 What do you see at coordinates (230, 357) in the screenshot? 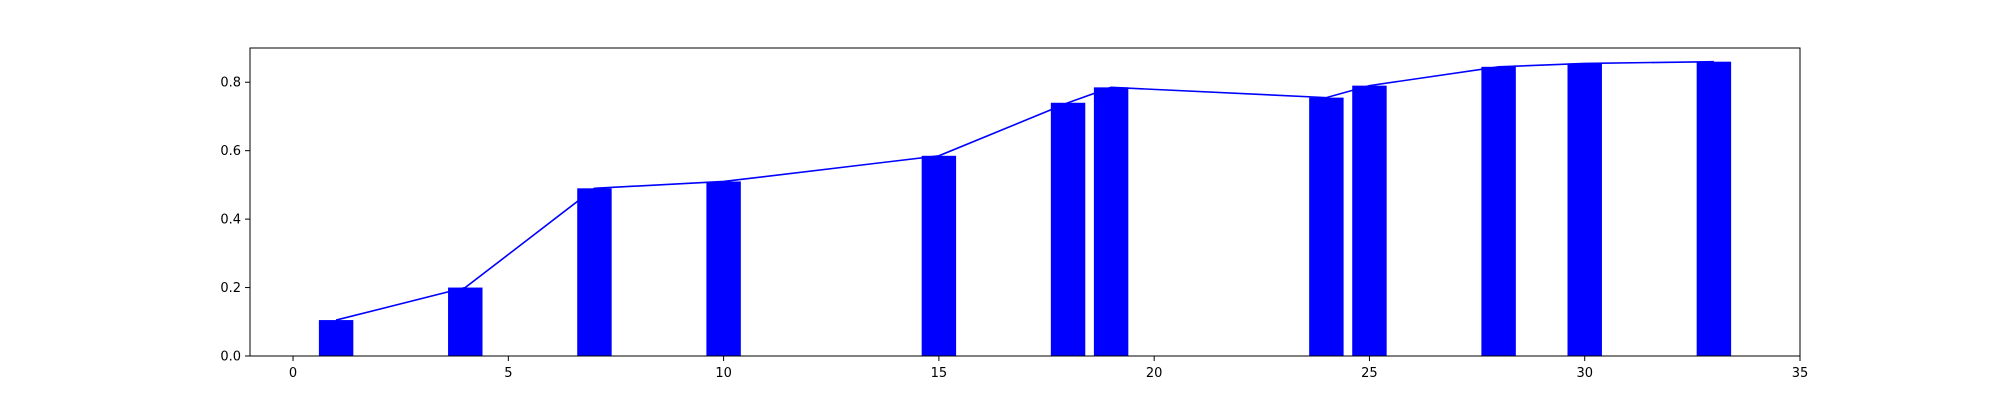
I see `y-tick-label: 0.0` at bounding box center [230, 357].